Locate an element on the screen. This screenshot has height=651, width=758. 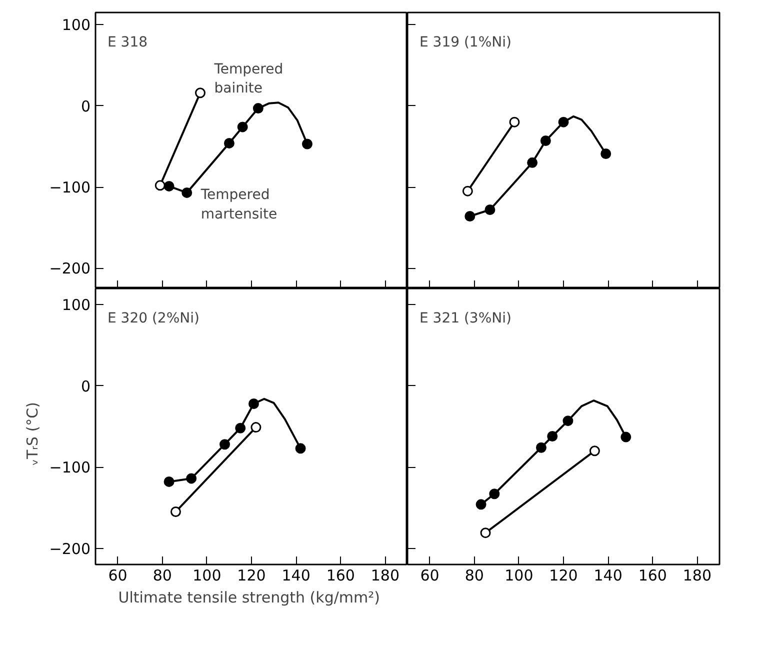
y-axis-title: ᵥTᵣS (°C) is located at coordinates (32, 434).